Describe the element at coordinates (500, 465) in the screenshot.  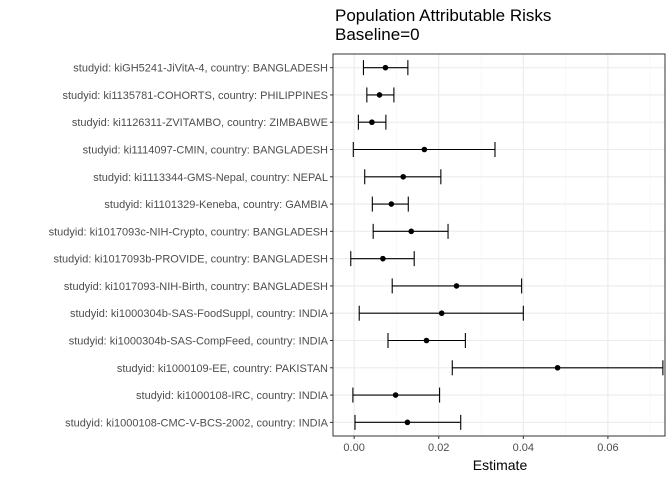
I see `x-axis-title: Estimate` at that location.